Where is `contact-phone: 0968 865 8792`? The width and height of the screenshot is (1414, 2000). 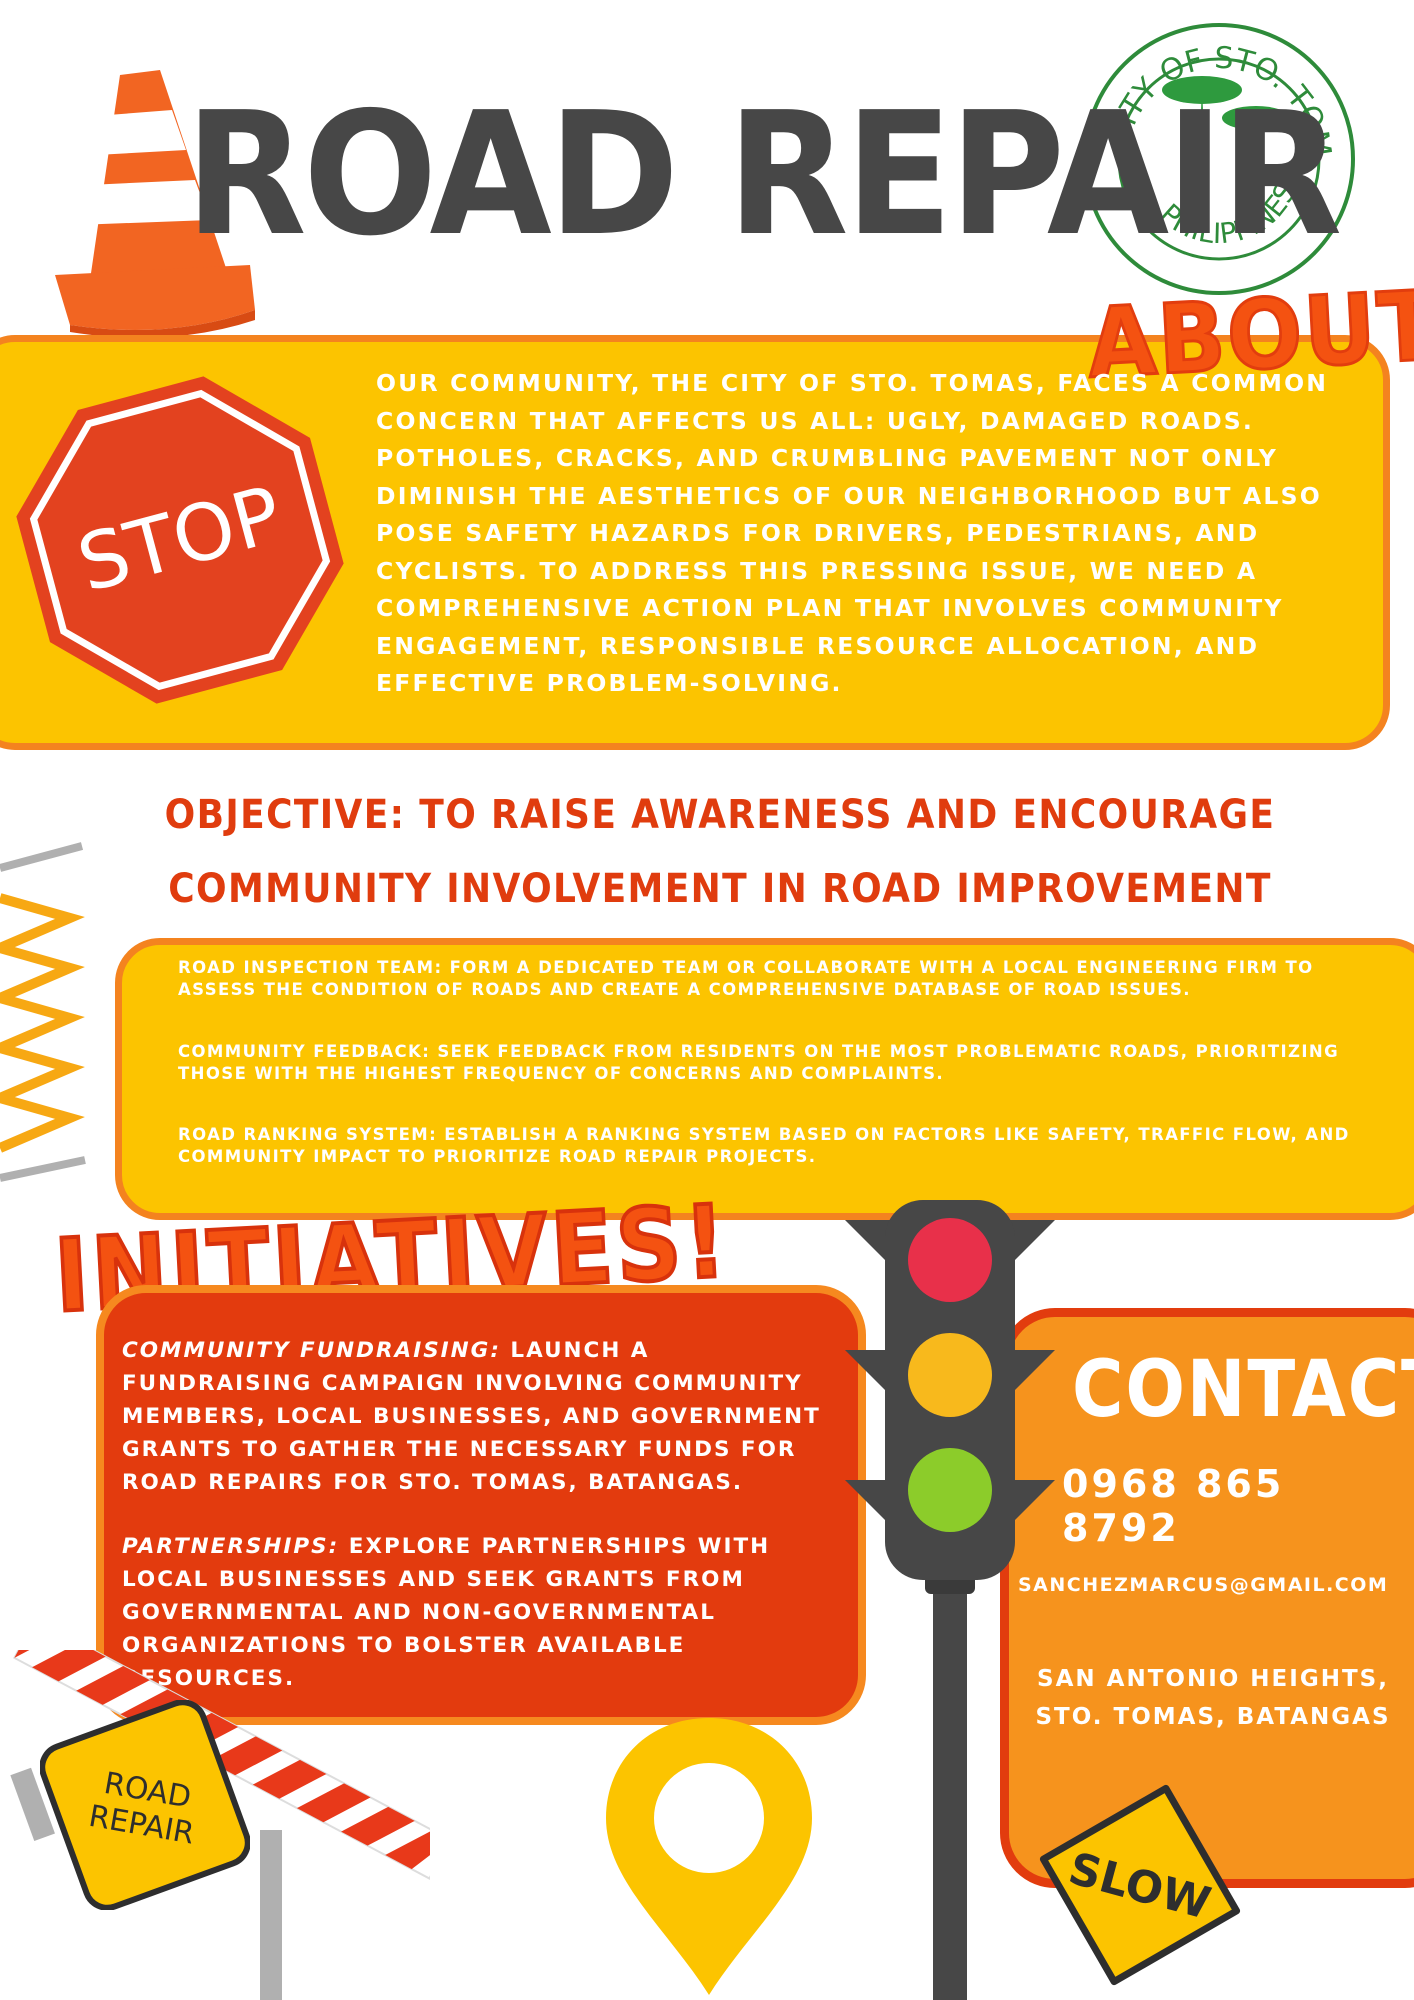
contact-phone: 0968 865 8792 is located at coordinates (1173, 1506).